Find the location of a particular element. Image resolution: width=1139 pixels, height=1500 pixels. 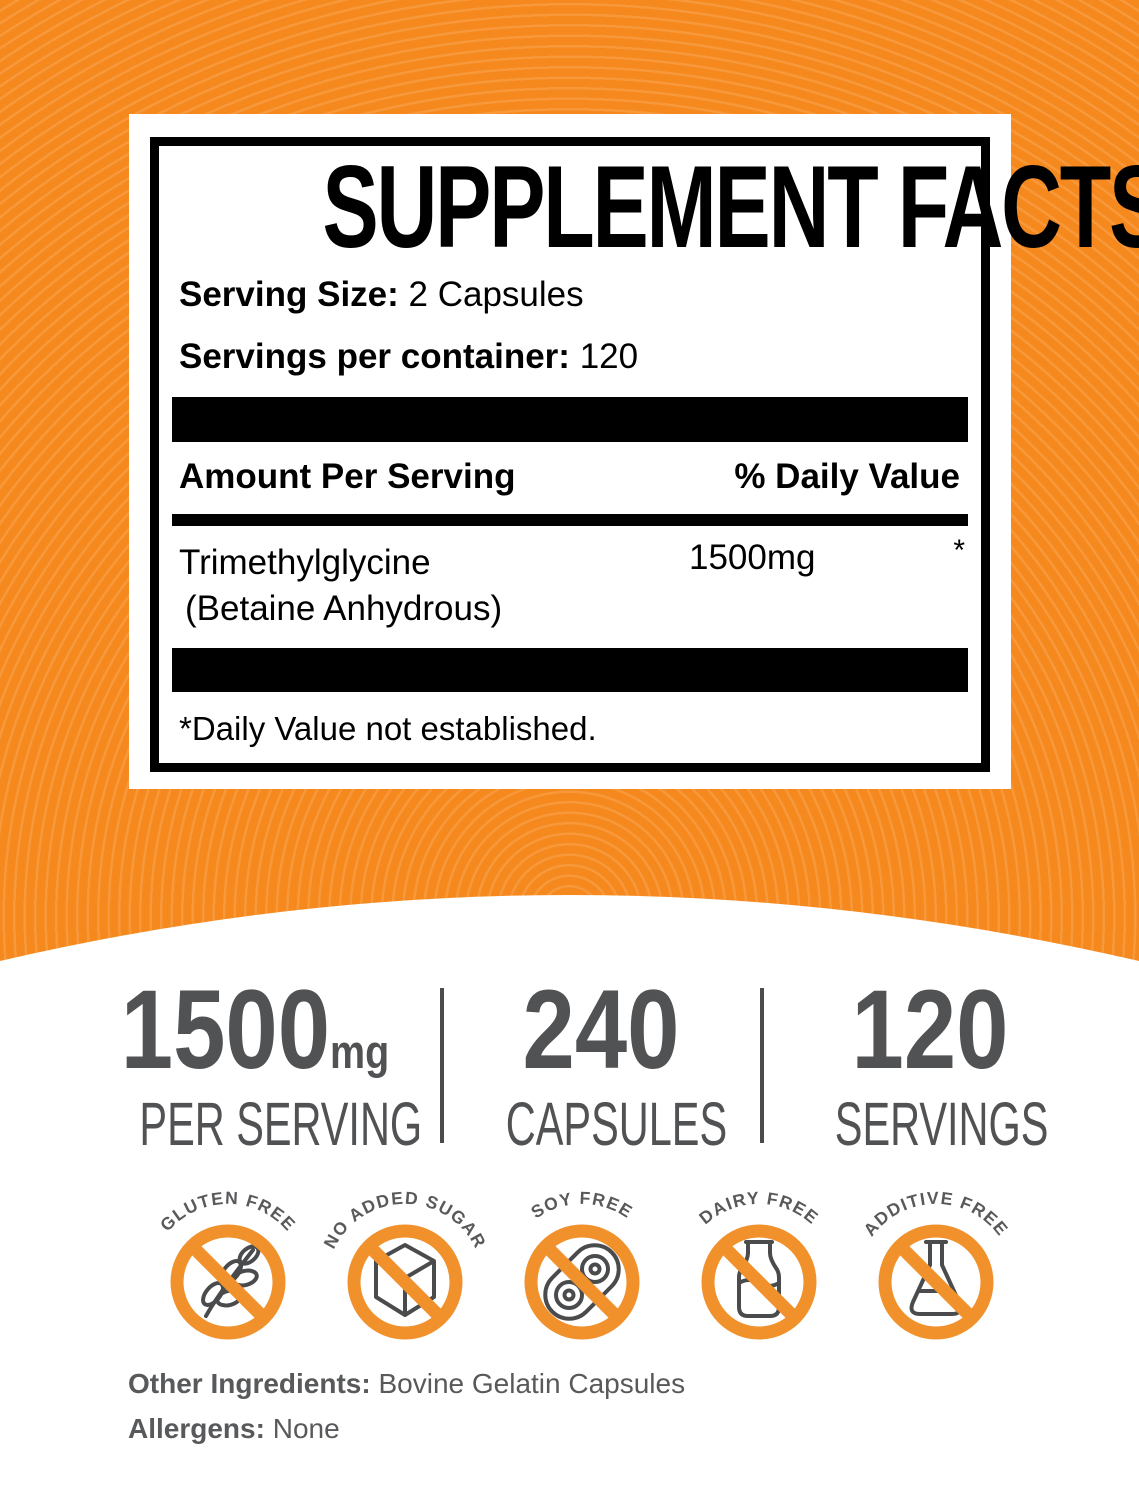

stat-capsules: 240 CAPSULES is located at coordinates (601, 1064).